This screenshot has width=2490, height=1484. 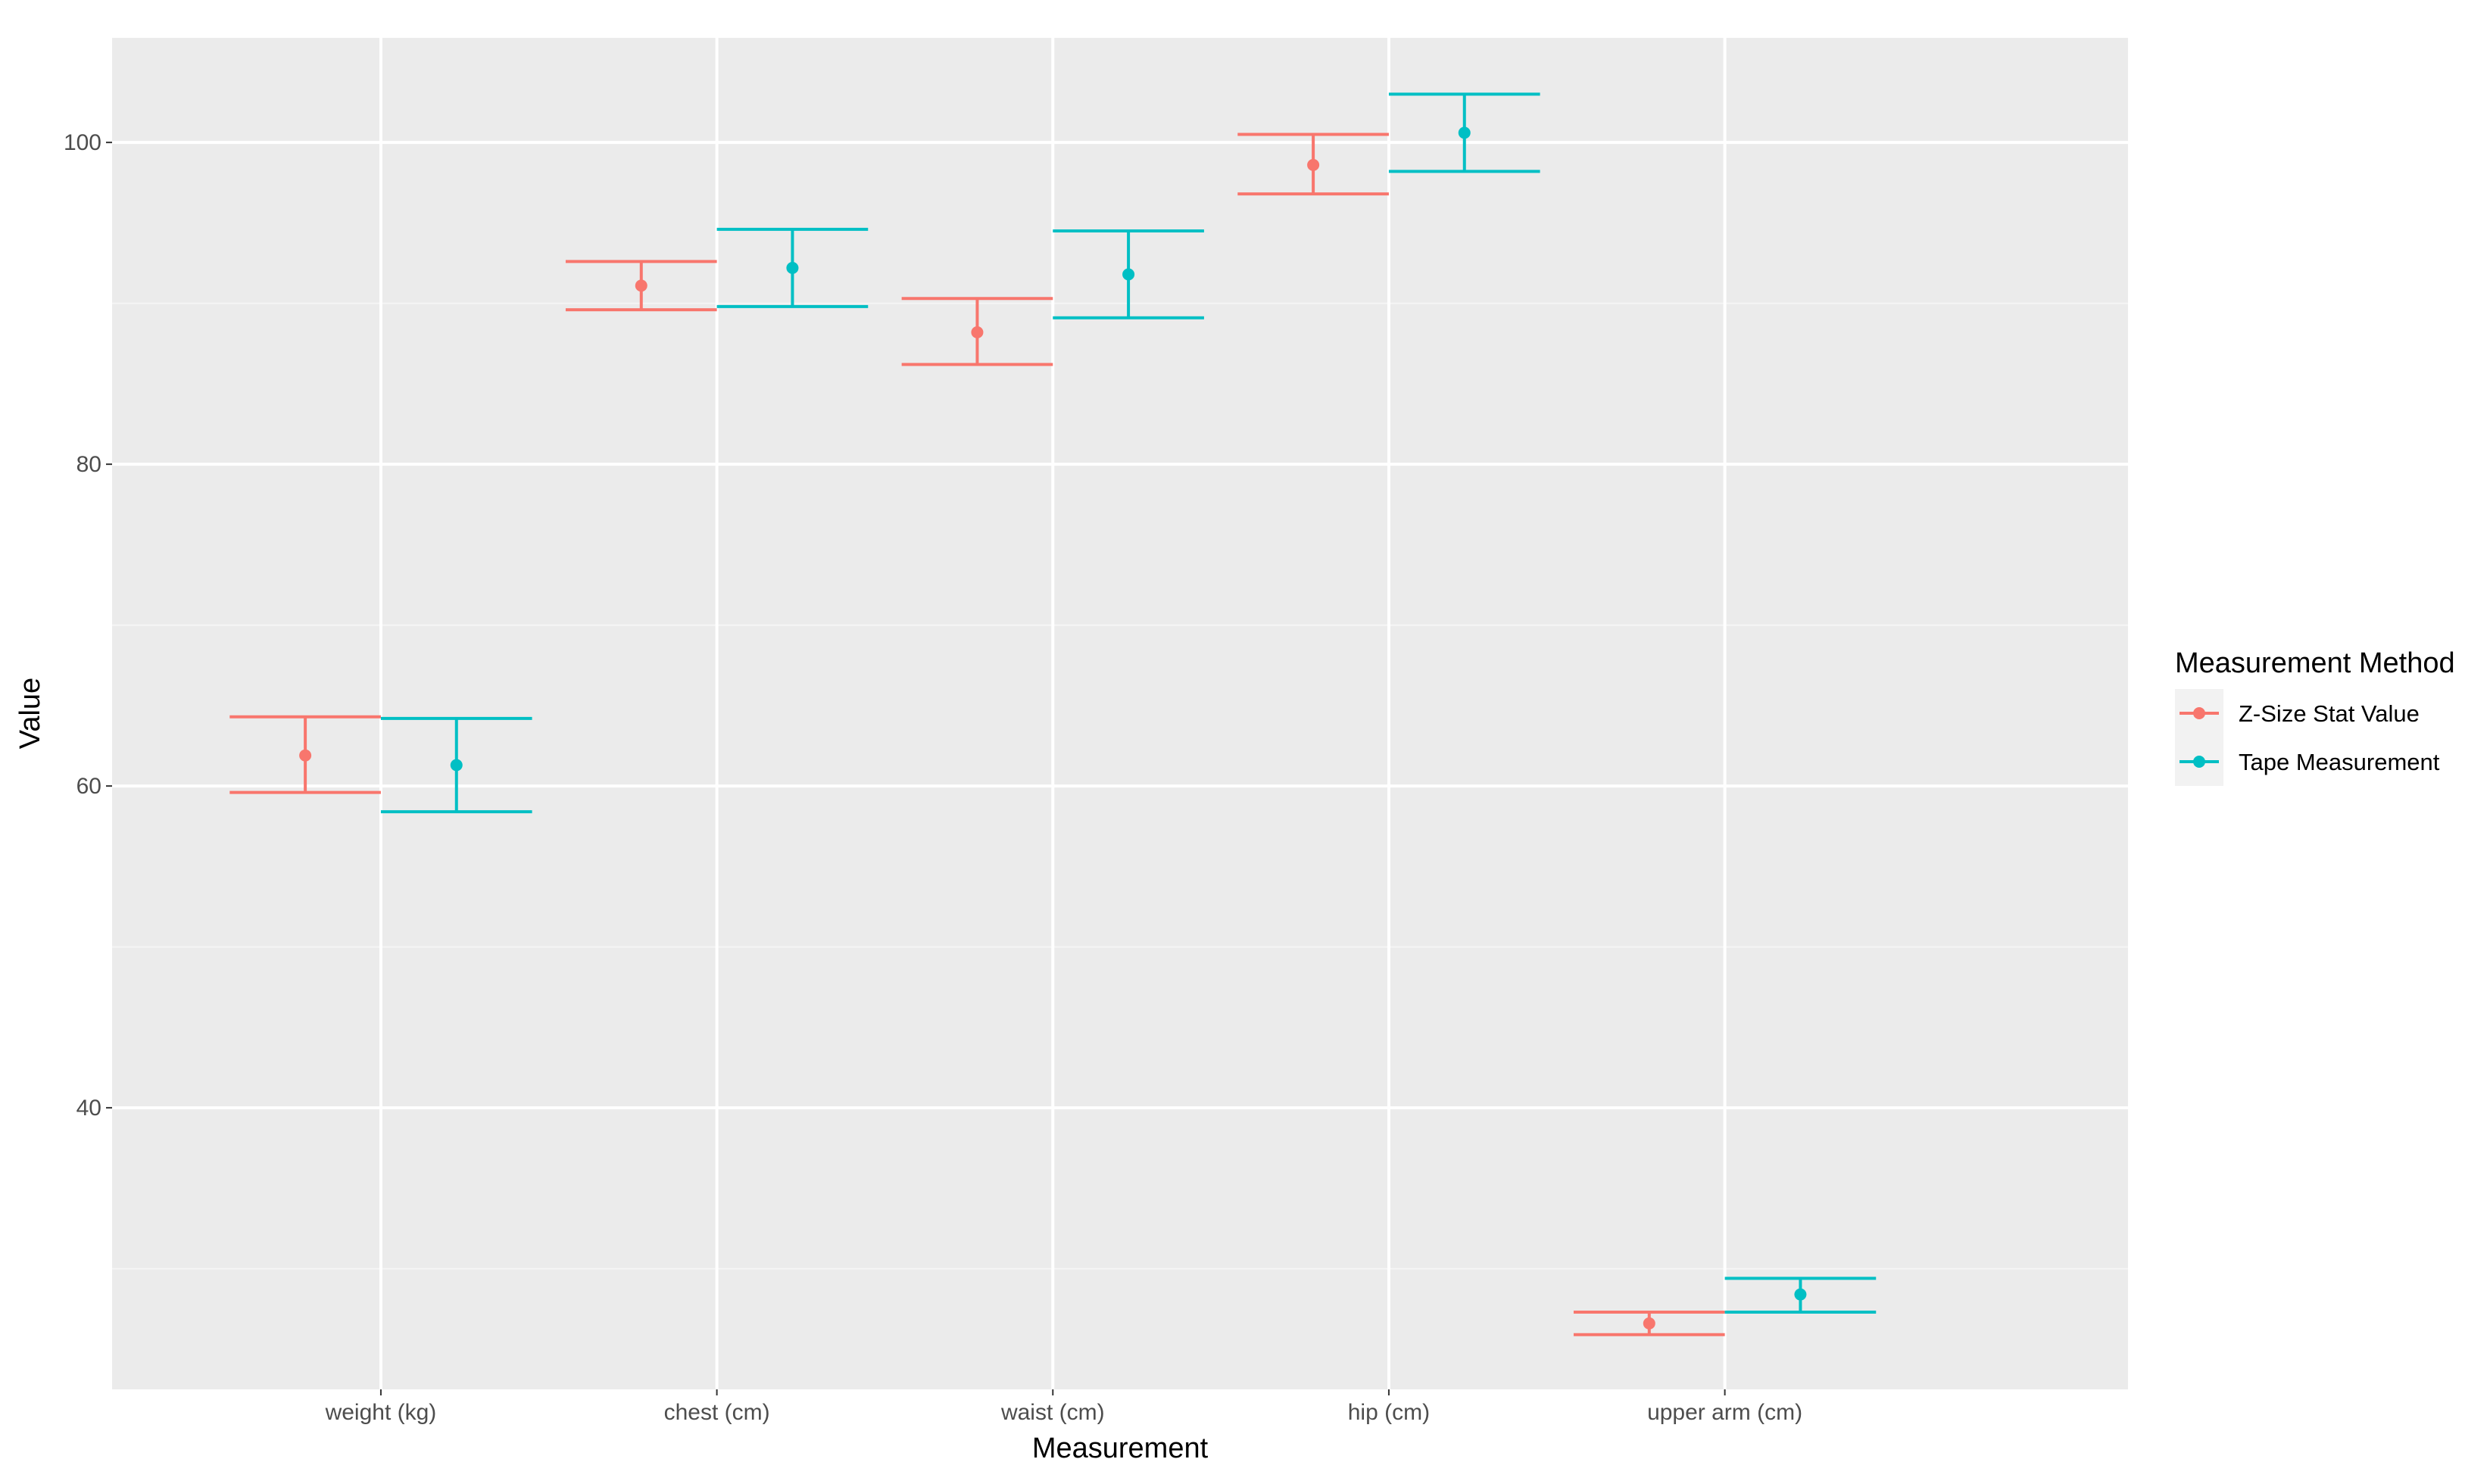 What do you see at coordinates (82, 142) in the screenshot?
I see `y-tick-label: 100` at bounding box center [82, 142].